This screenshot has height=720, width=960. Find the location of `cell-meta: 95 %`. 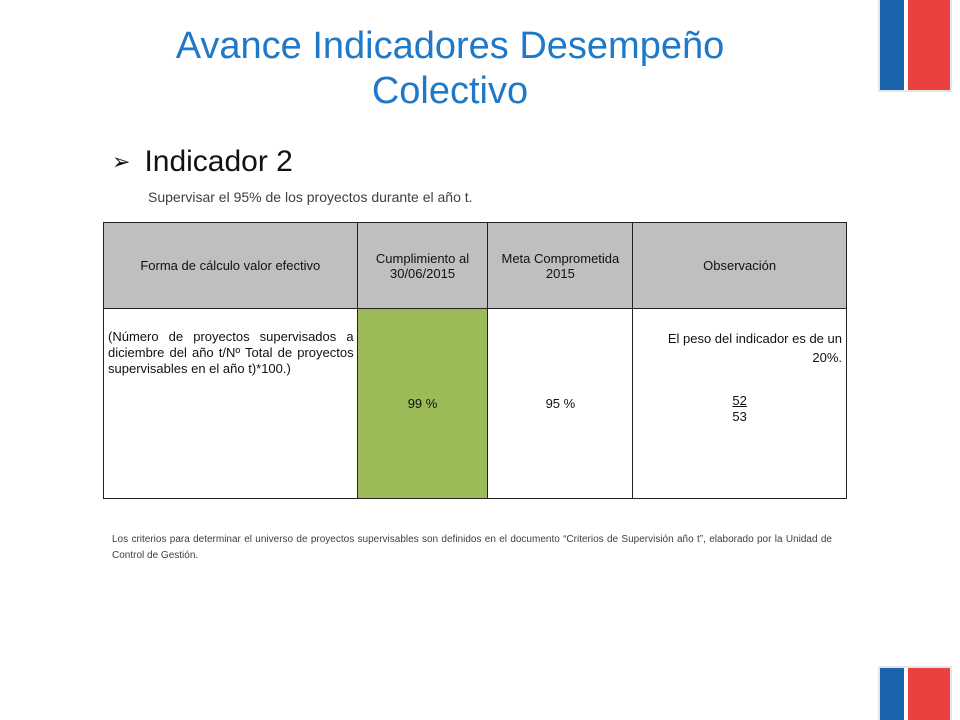

cell-meta: 95 % is located at coordinates (560, 403).